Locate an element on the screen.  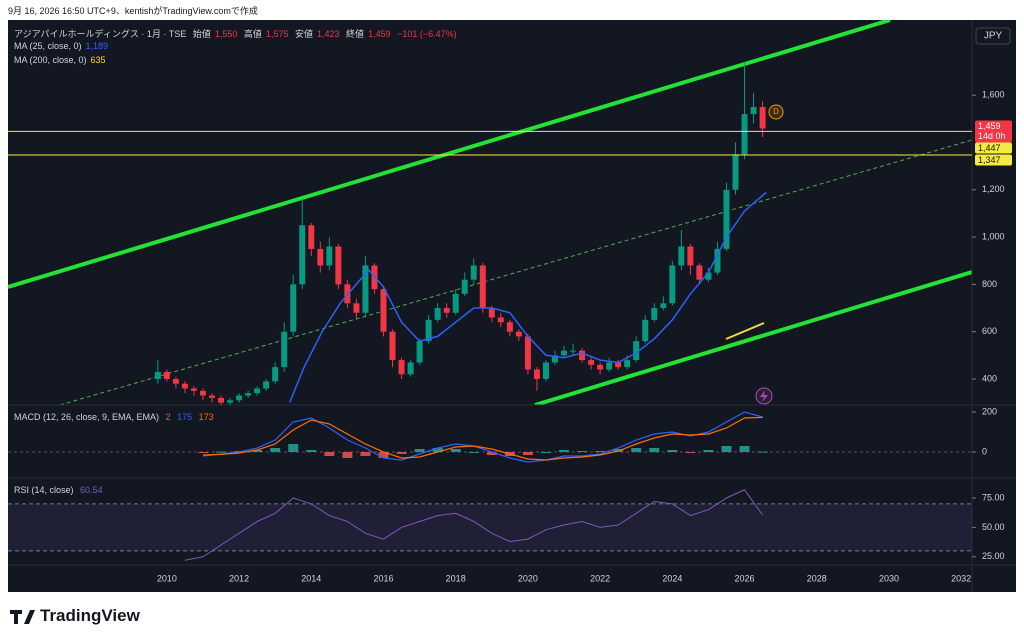
level-label: 1,447 is located at coordinates (989, 148).